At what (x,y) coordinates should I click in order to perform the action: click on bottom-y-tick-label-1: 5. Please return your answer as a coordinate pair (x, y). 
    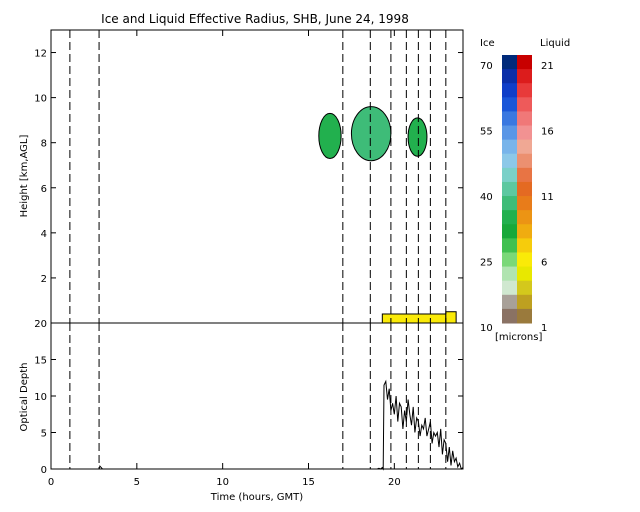
    Looking at the image, I should click on (44, 434).